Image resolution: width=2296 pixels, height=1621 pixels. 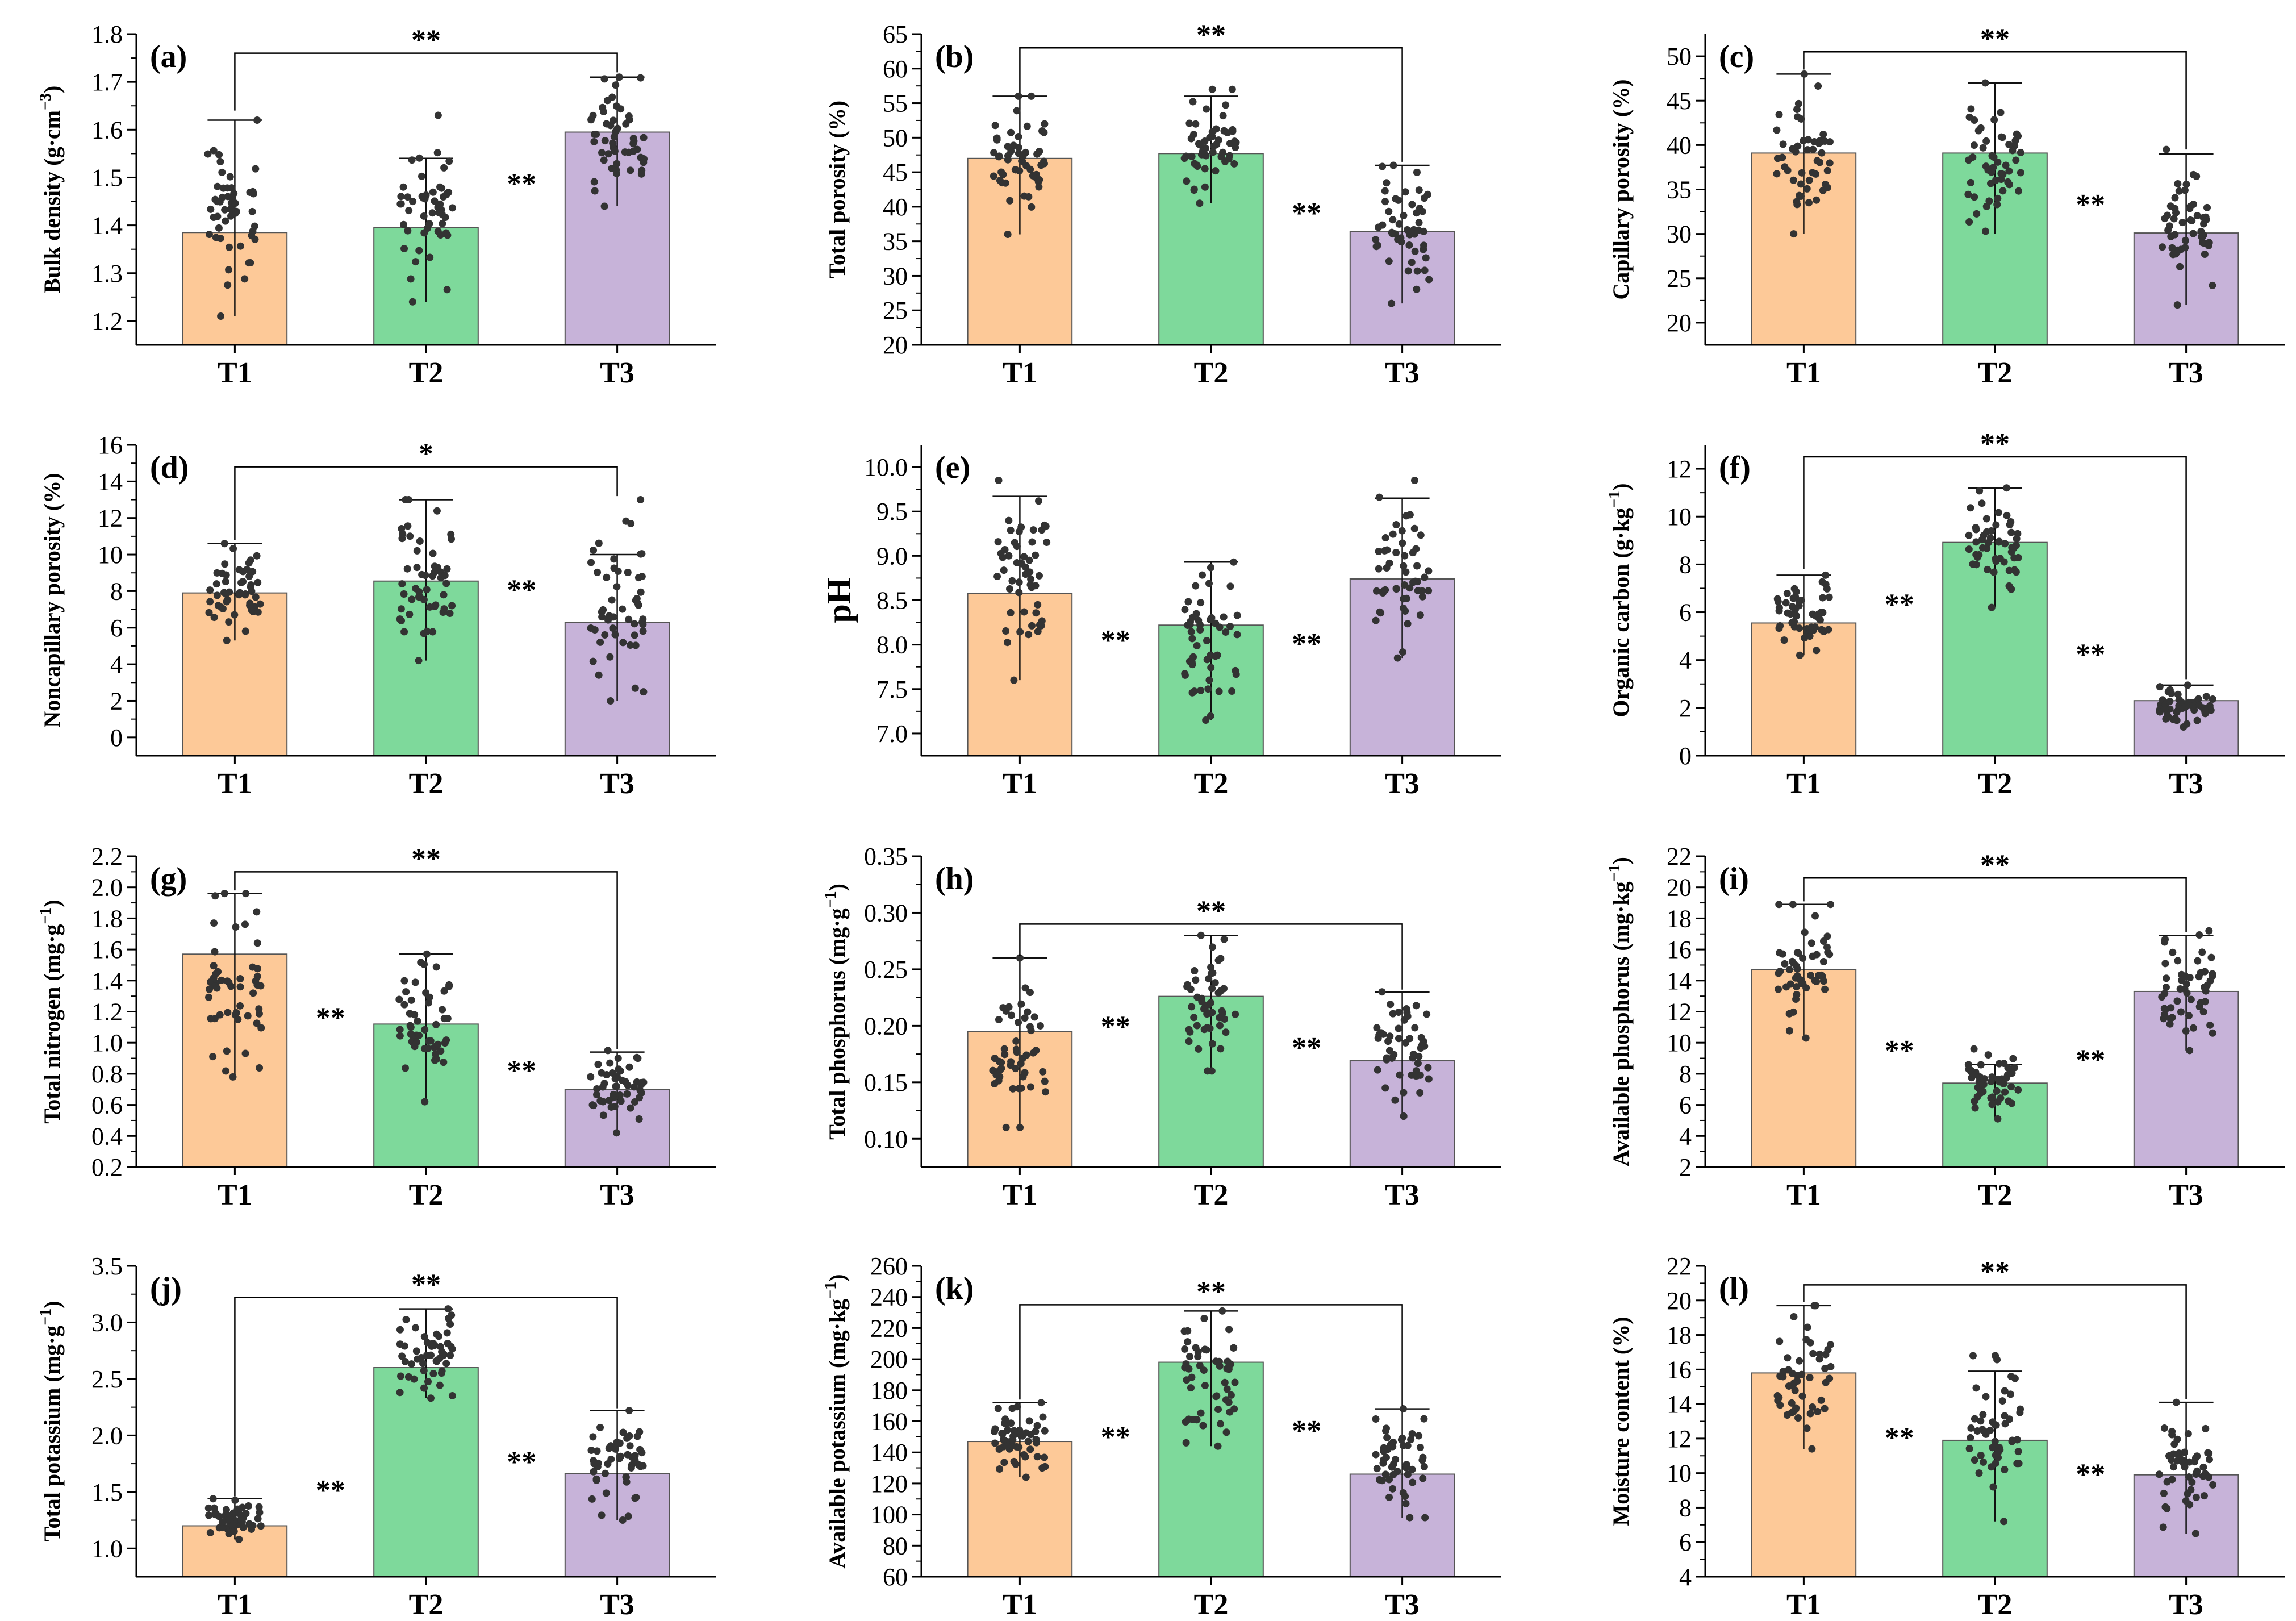 I want to click on y-axis-title-superscript: −3, so click(x=46, y=101).